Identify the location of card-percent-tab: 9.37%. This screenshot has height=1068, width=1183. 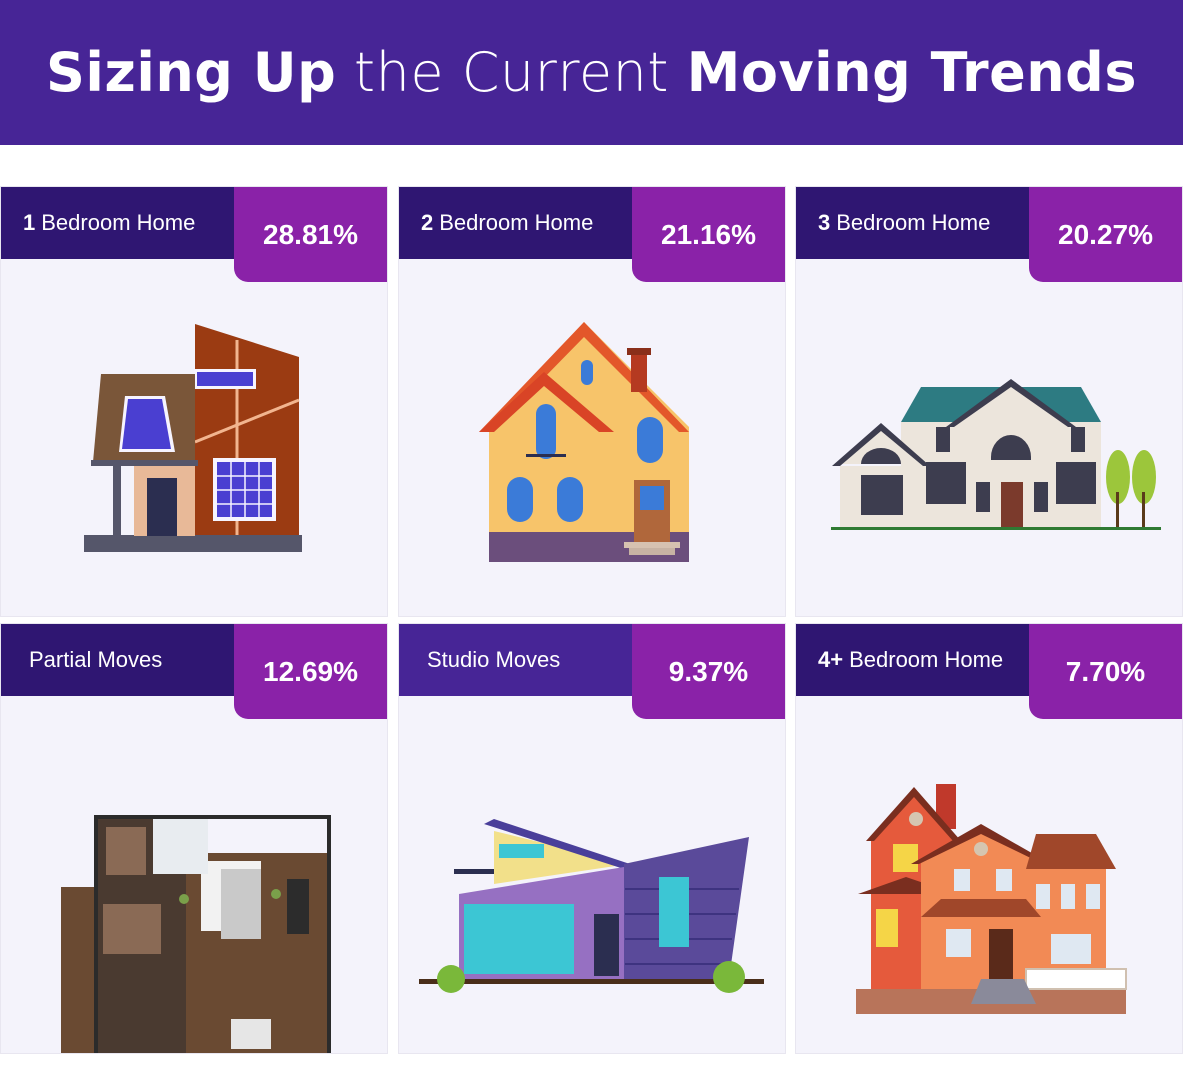
(708, 671).